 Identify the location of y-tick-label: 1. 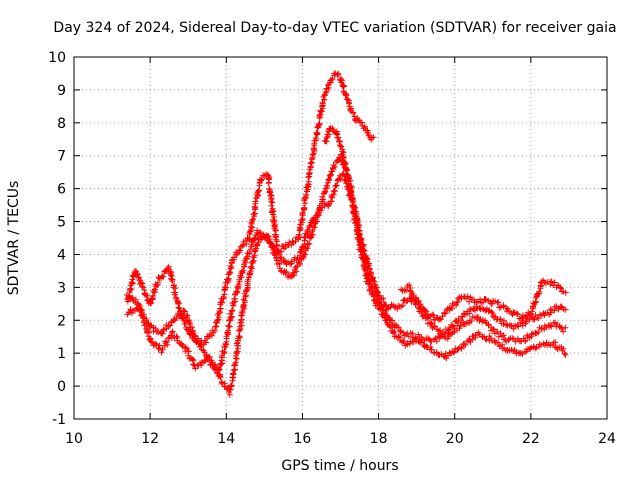
(61, 354).